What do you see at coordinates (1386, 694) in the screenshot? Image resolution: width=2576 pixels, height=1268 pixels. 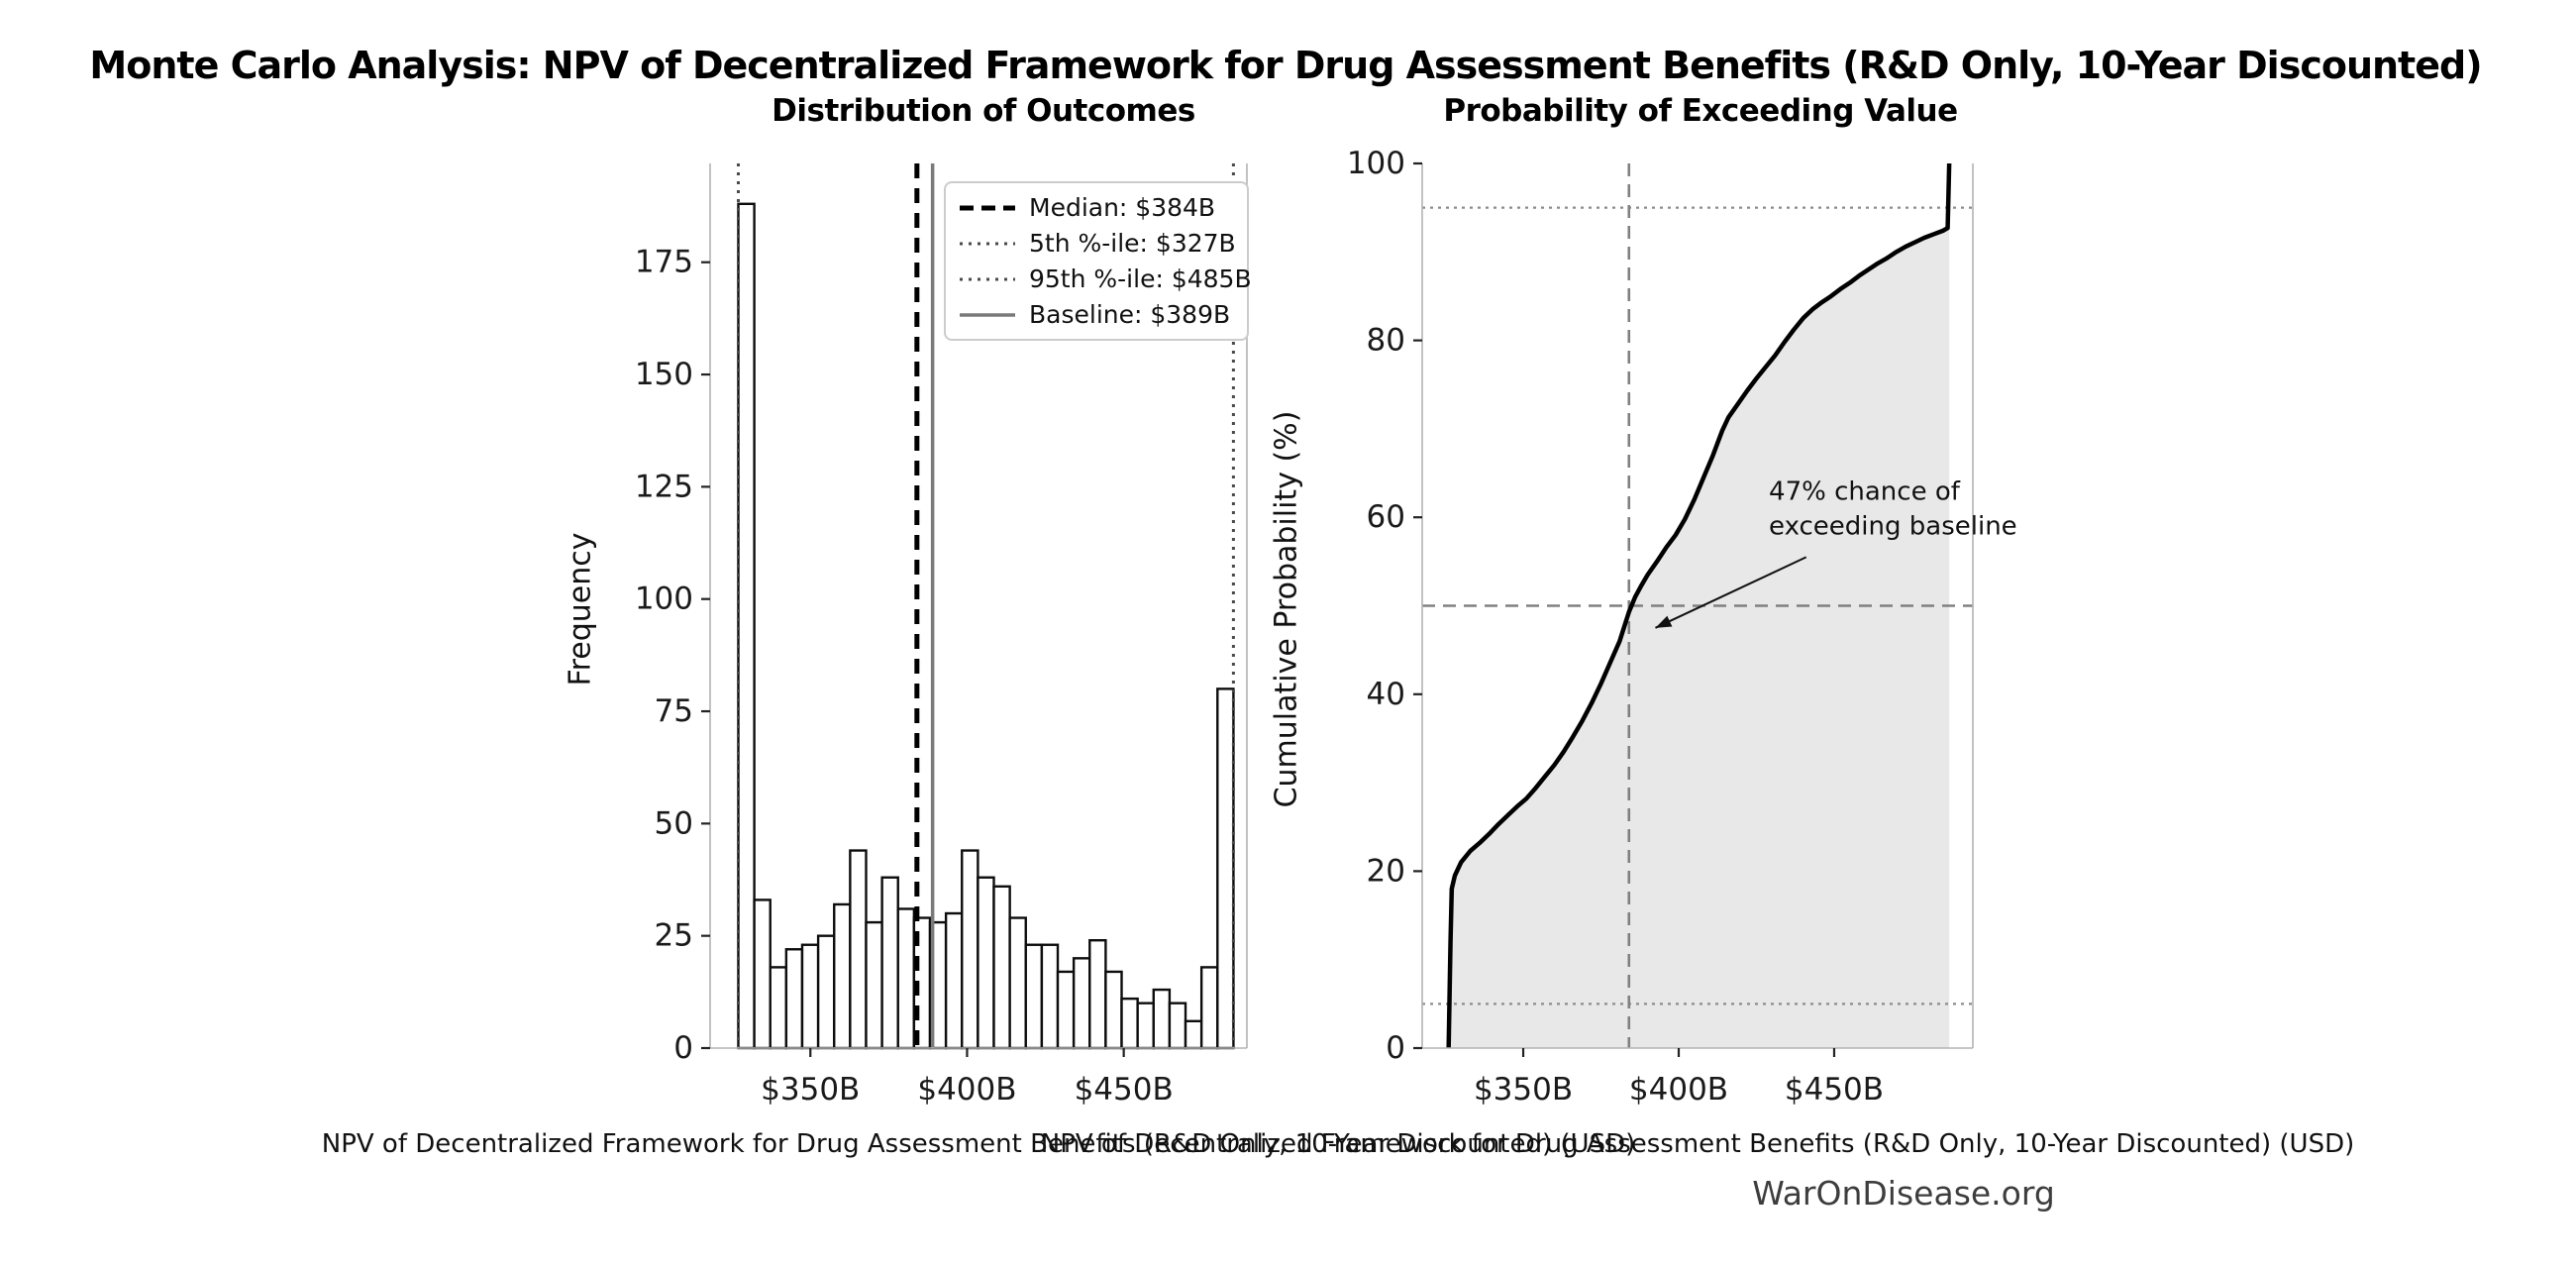 I see `y-tick-label: 40` at bounding box center [1386, 694].